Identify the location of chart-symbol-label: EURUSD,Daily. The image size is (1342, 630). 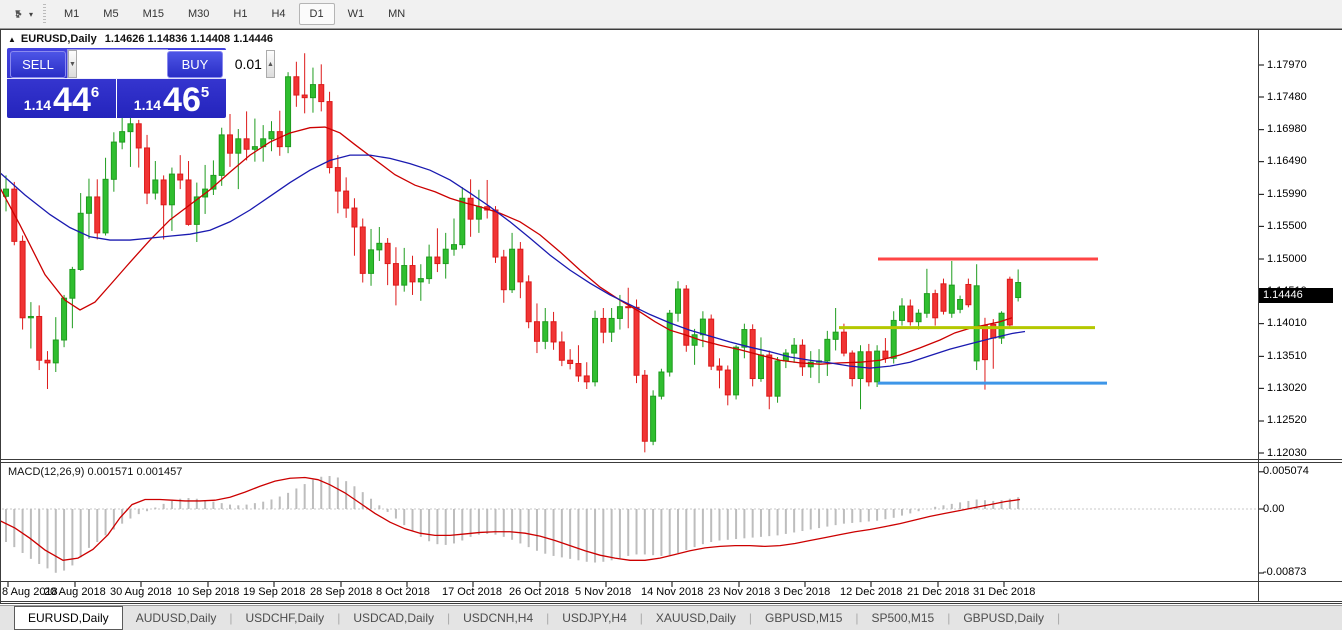
(58, 39).